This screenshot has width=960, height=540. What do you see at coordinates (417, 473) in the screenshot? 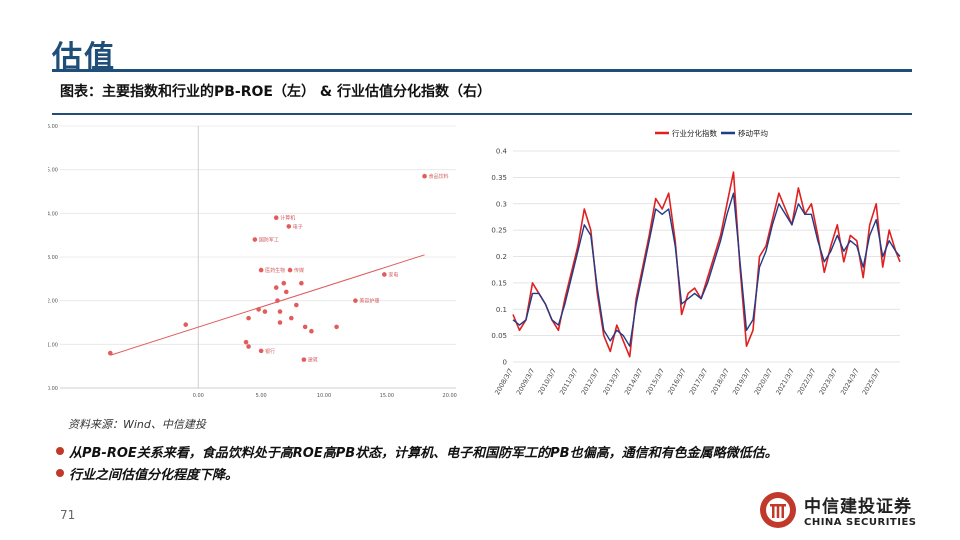
I see `bullet-item: 行业之间估值分化程度下降。` at bounding box center [417, 473].